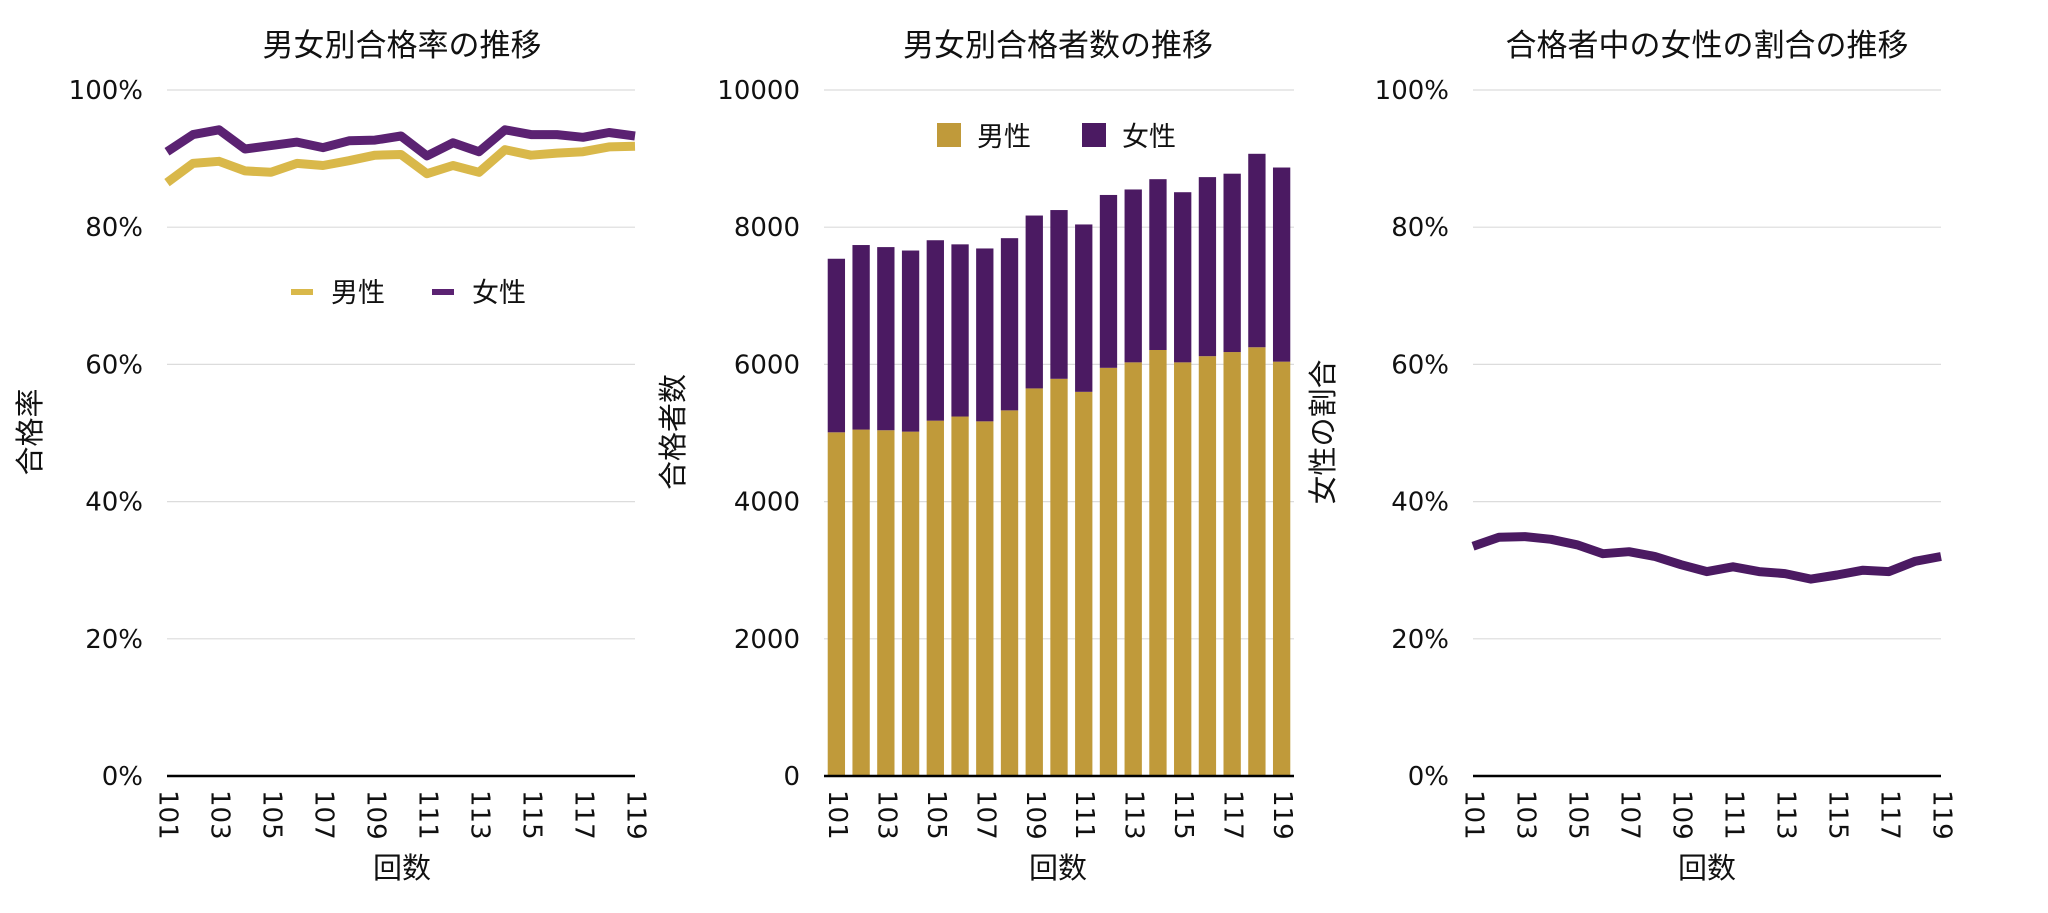  I want to click on pass-rate-legend: 男性 女性, so click(408, 293).